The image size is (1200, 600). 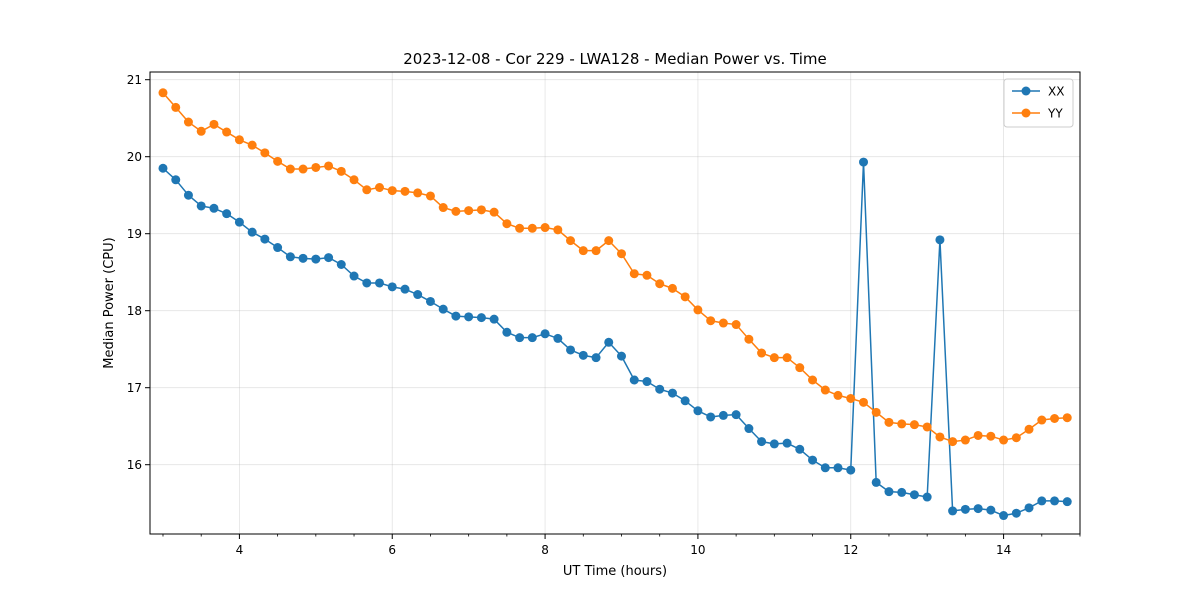 I want to click on x-axis: 4 6 8 10 12 14, so click(x=621, y=545).